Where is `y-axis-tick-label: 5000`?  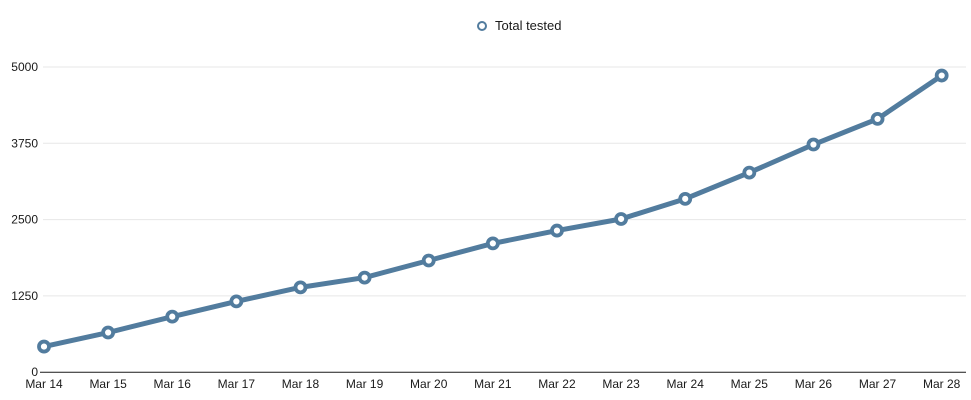 y-axis-tick-label: 5000 is located at coordinates (24, 67).